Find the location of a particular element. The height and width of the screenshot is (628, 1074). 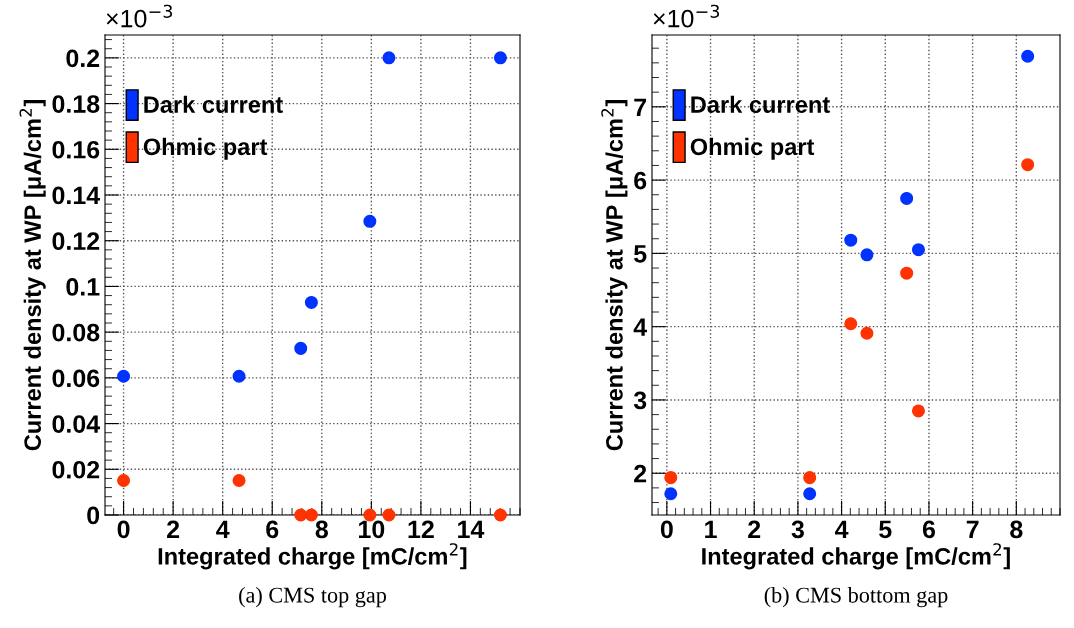

x-tick-label: 7 is located at coordinates (972, 529).